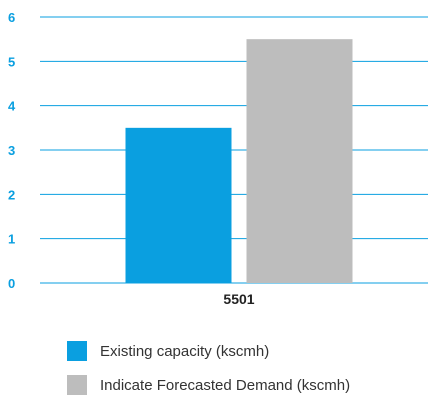 The height and width of the screenshot is (409, 430). Describe the element at coordinates (11, 61) in the screenshot. I see `y-tick-label: 5` at that location.